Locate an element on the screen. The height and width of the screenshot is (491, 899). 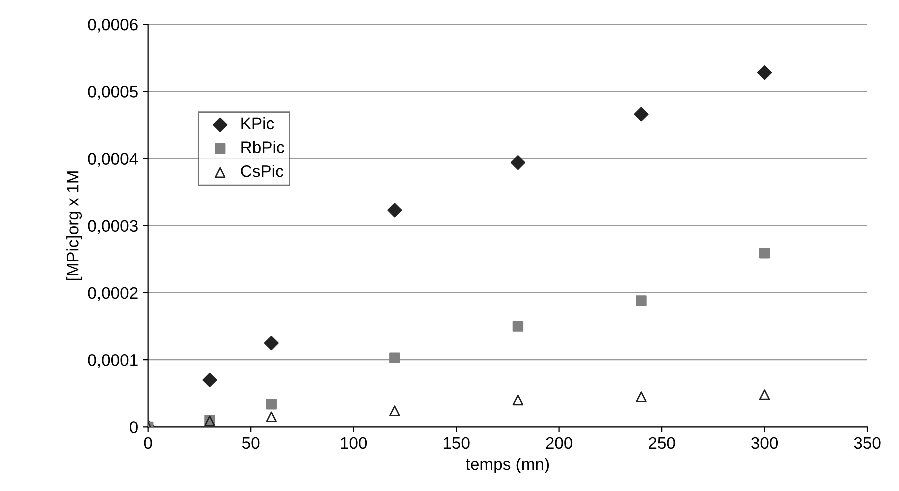
x-tick-label: 200 is located at coordinates (559, 443).